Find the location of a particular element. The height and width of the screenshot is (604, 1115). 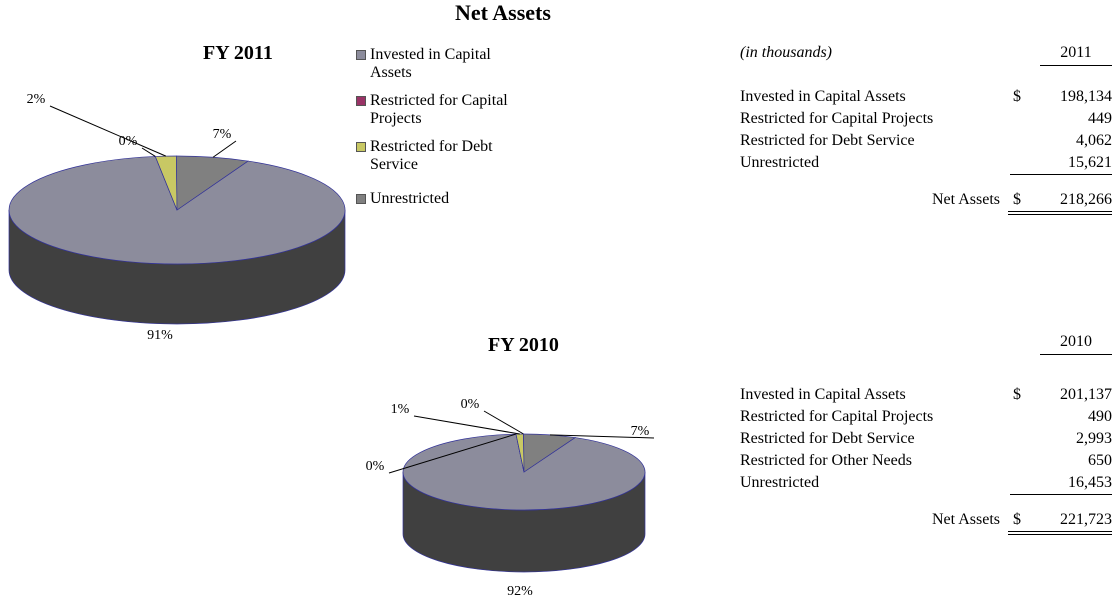

slice-label: 92% is located at coordinates (520, 591).